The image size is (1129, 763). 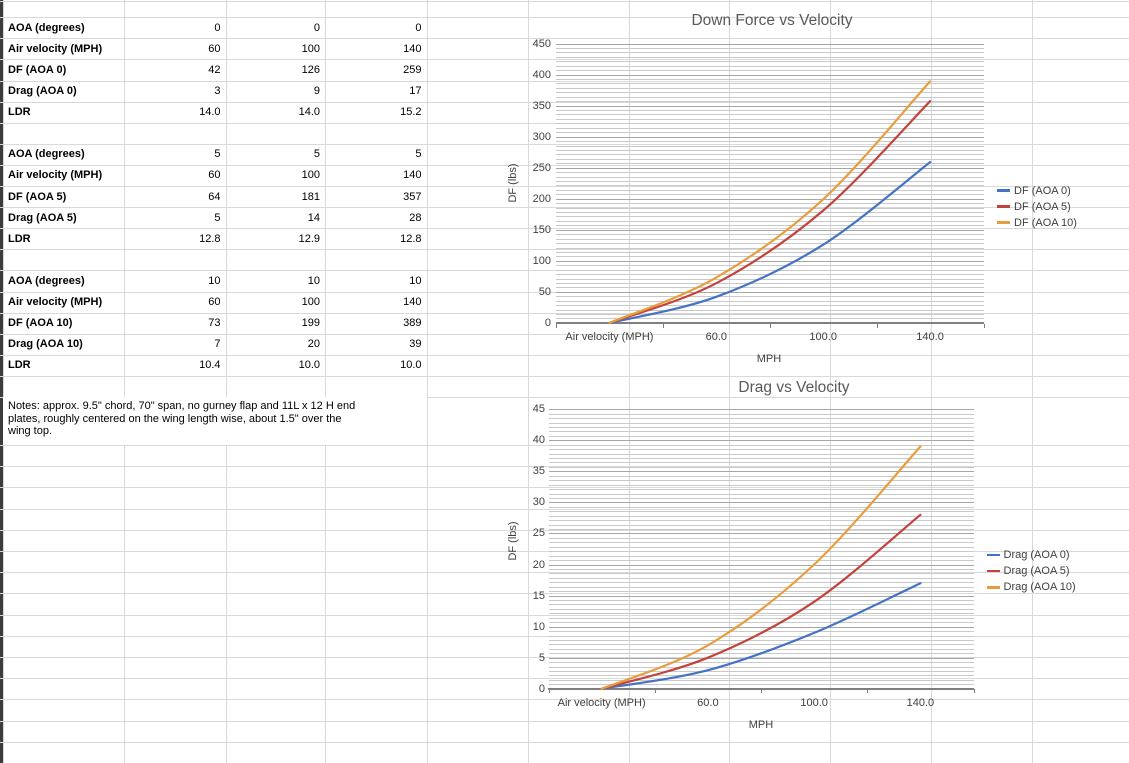 What do you see at coordinates (45, 344) in the screenshot?
I see `table-row-label: Drag (AOA 10)` at bounding box center [45, 344].